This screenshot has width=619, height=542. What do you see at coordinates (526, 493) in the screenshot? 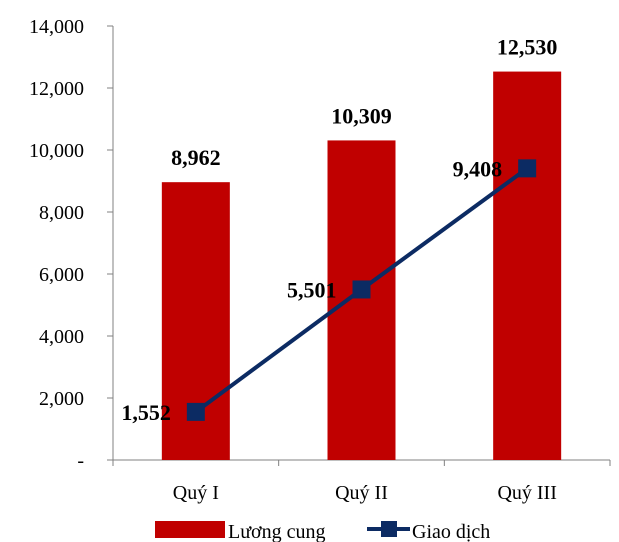
I see `x-tick-label: Quý III` at bounding box center [526, 493].